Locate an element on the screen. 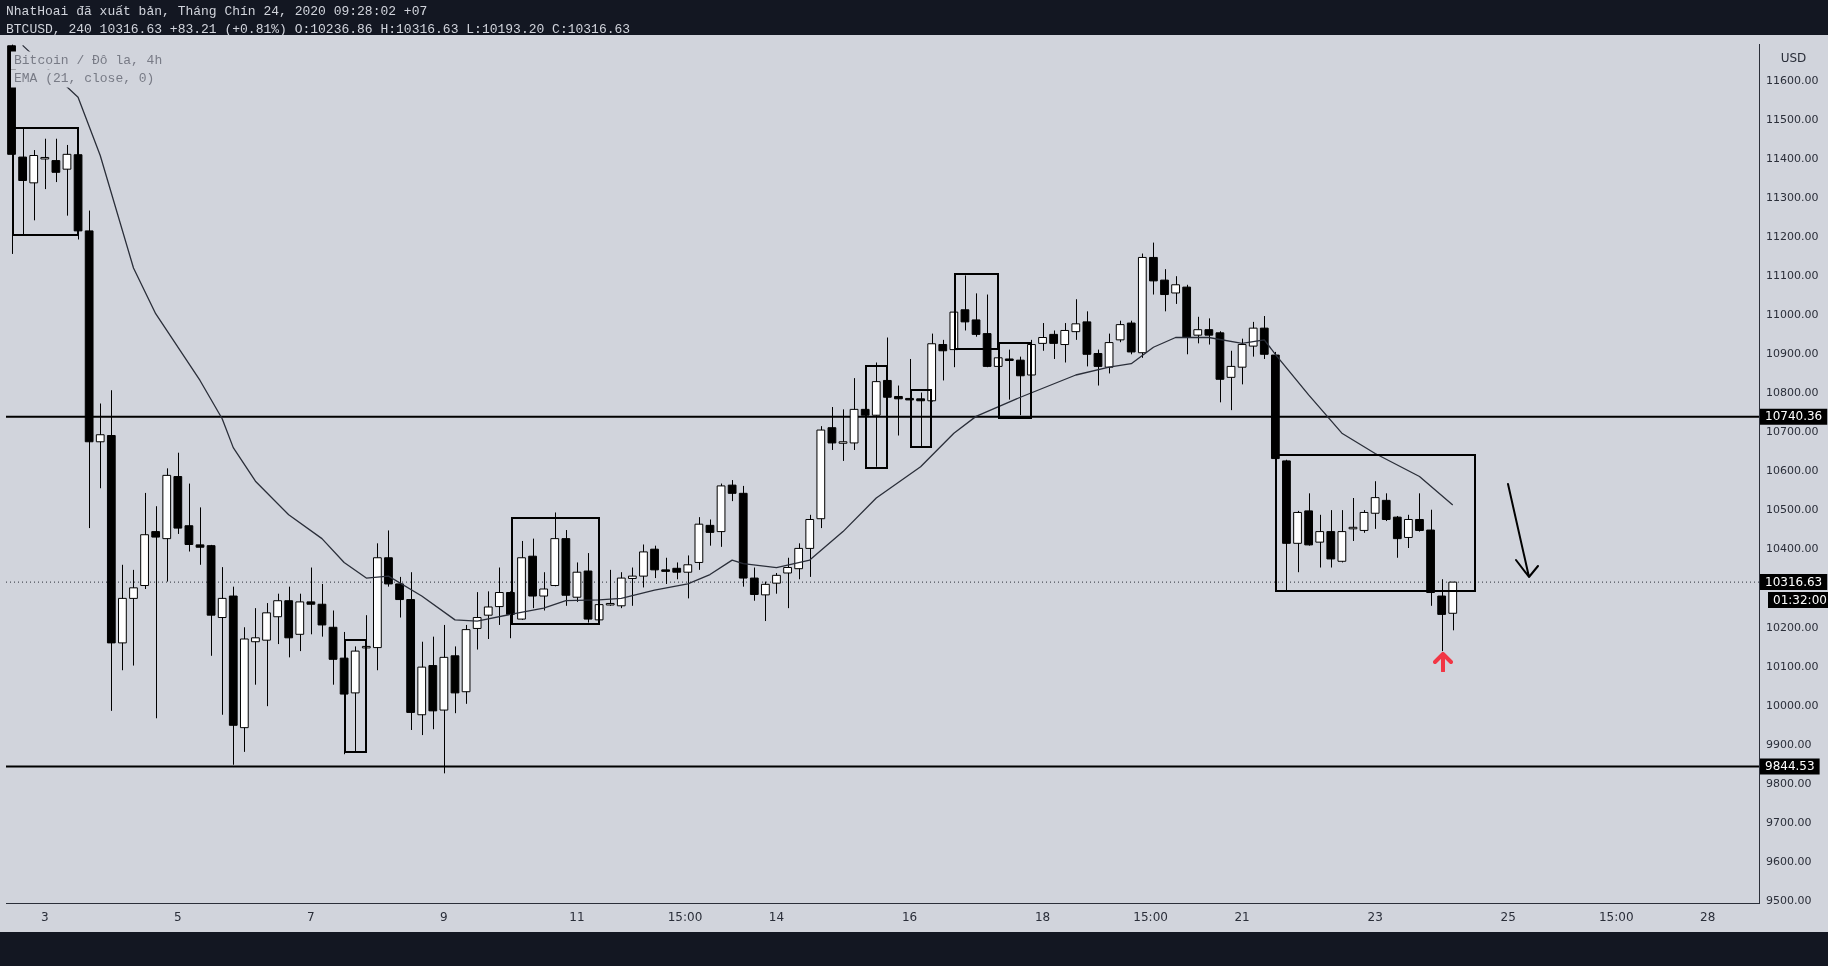 Image resolution: width=1828 pixels, height=966 pixels. x-tick-label: 16 is located at coordinates (909, 917).